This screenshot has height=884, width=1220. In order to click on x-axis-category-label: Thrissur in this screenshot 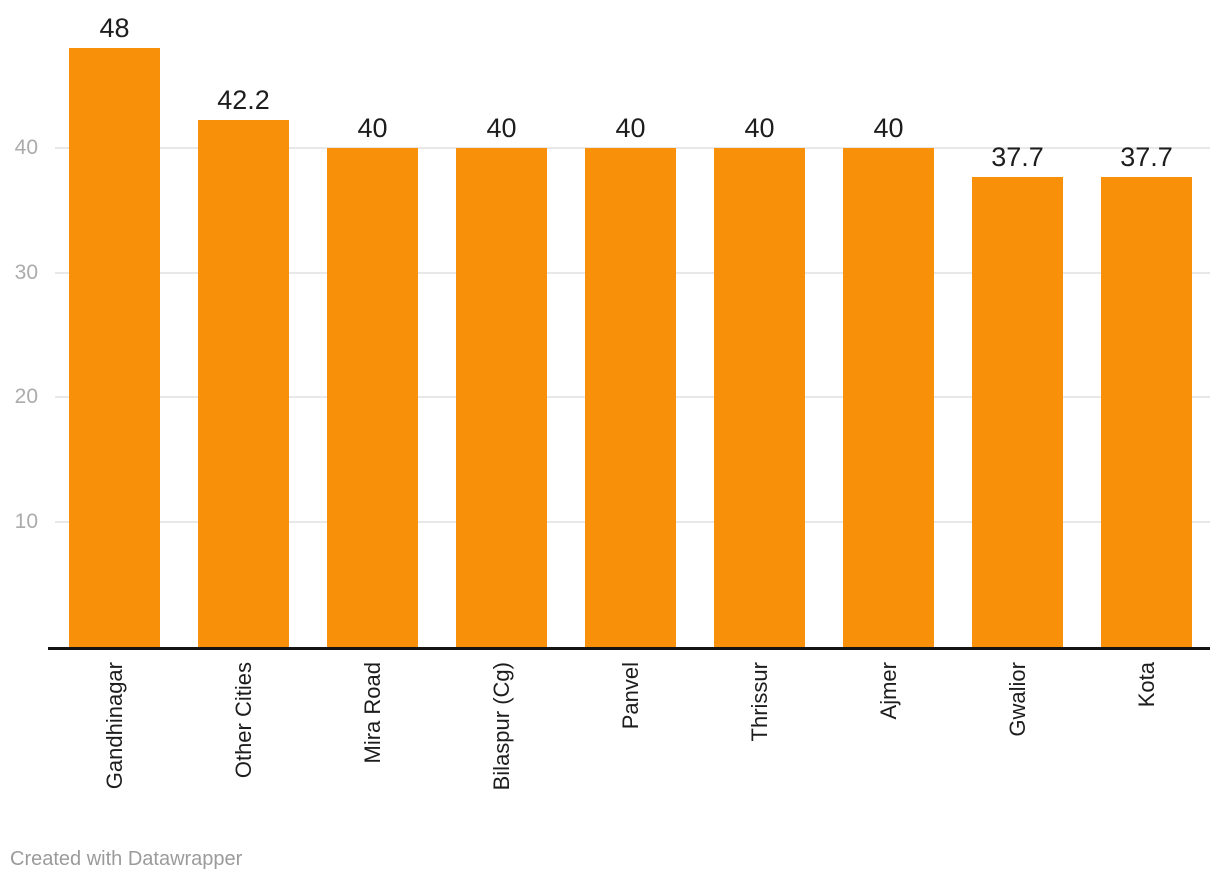, I will do `click(759, 702)`.